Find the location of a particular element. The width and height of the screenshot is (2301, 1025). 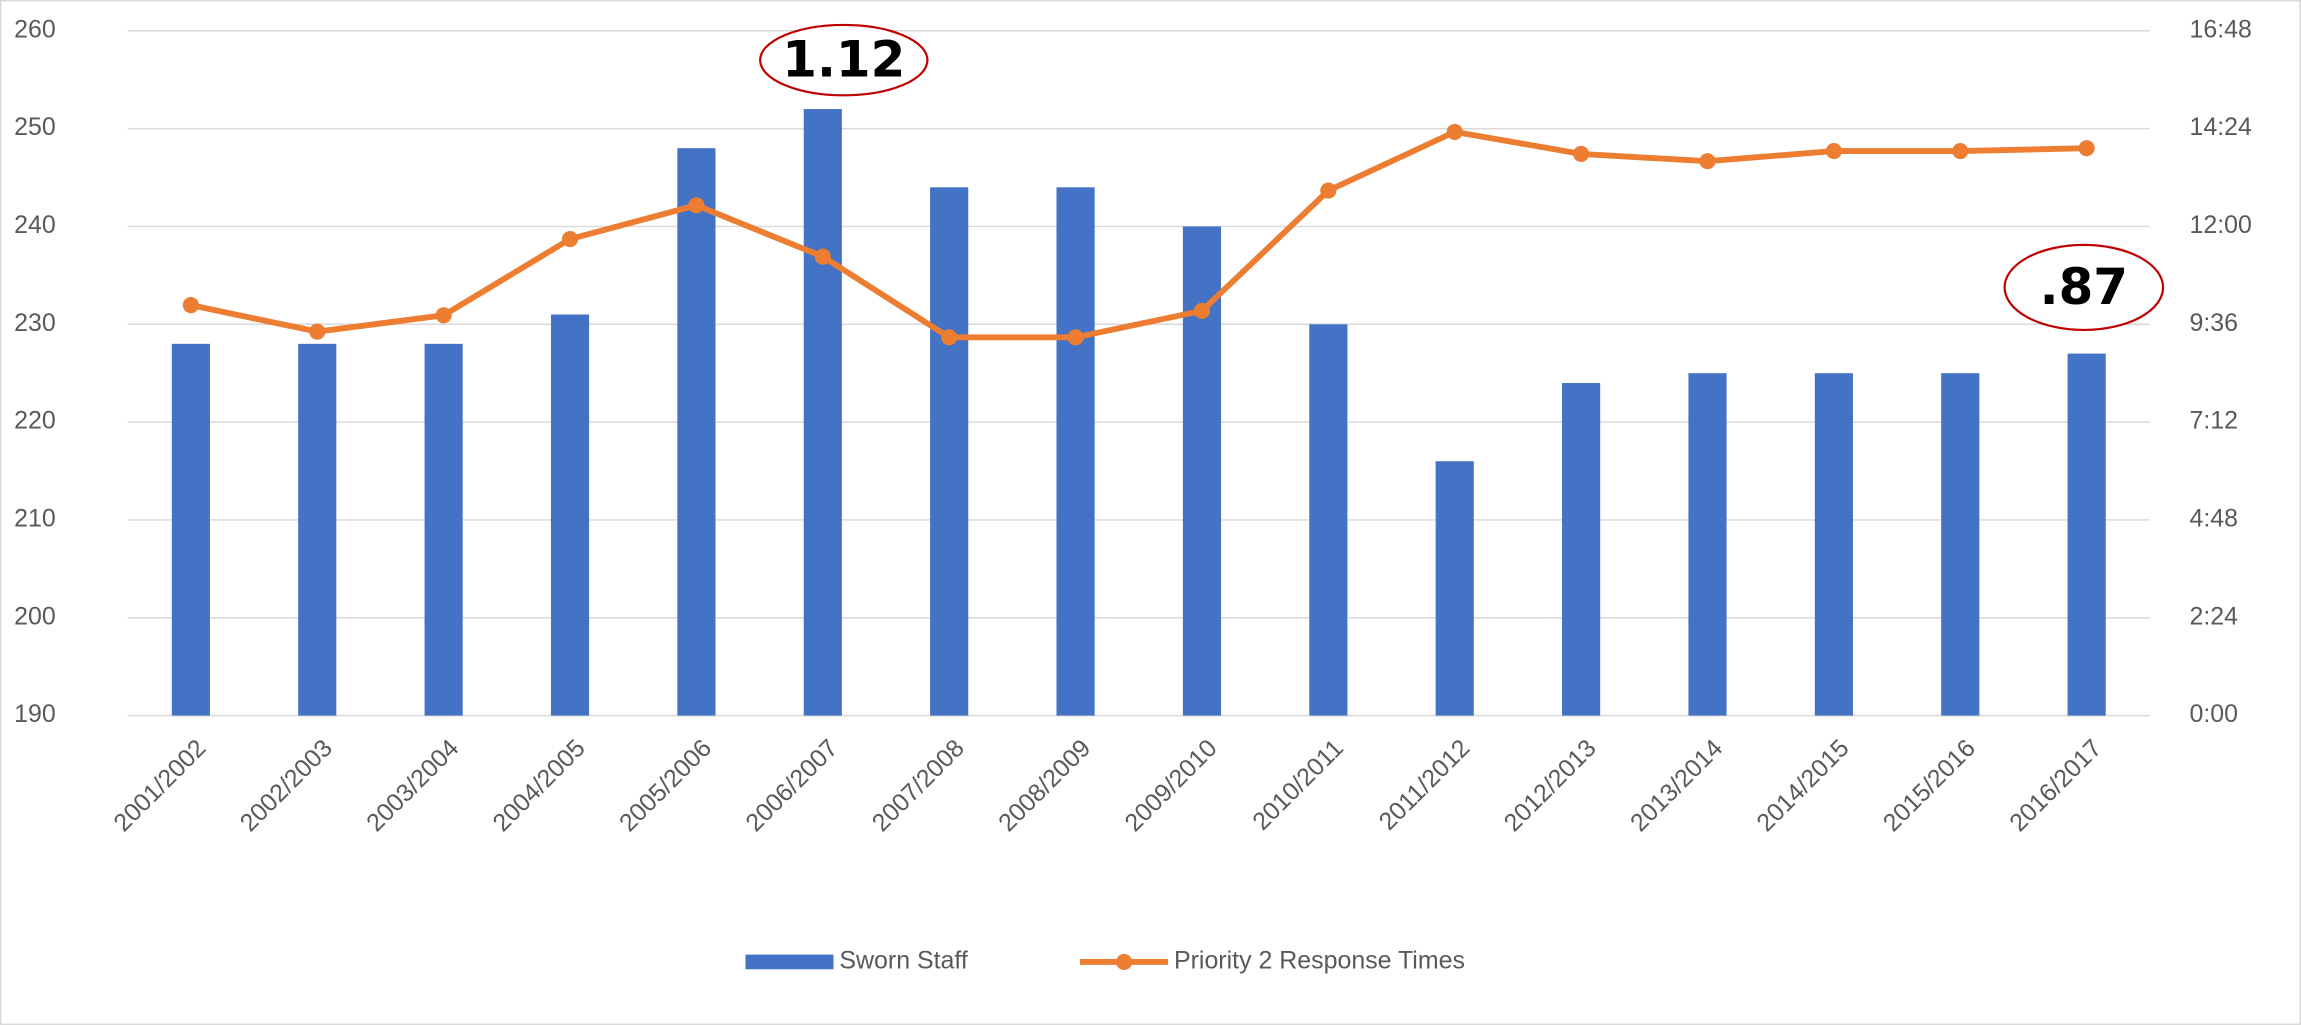

y-tick-label: 190 is located at coordinates (35, 714).